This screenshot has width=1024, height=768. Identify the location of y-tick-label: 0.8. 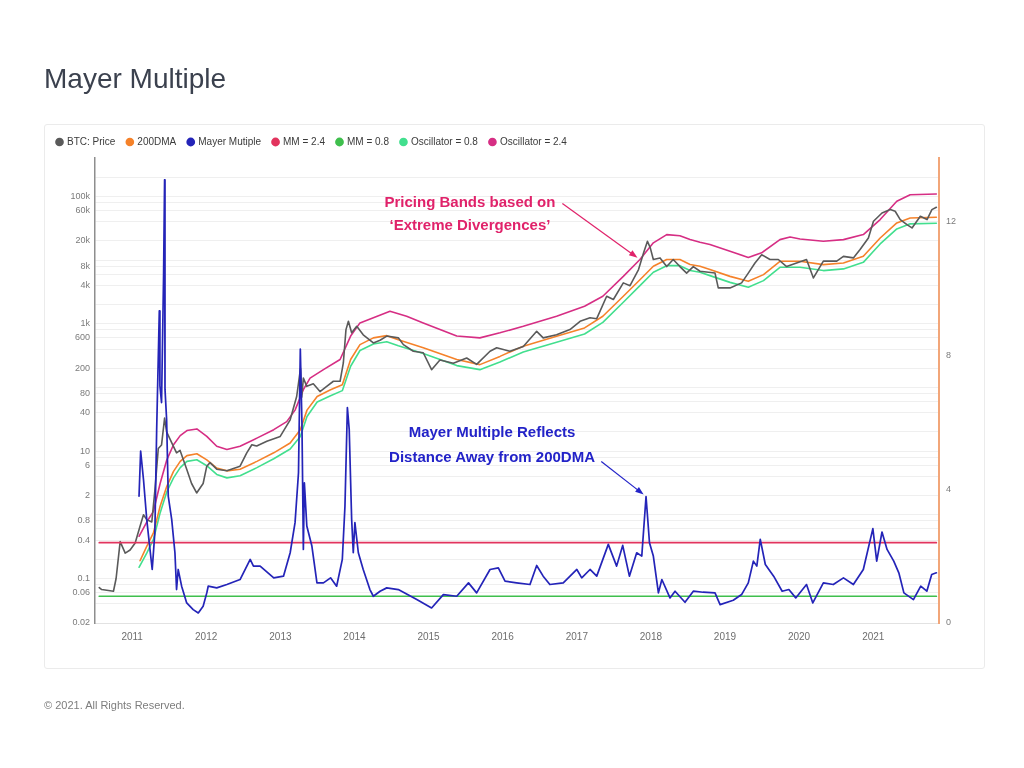
(83, 520).